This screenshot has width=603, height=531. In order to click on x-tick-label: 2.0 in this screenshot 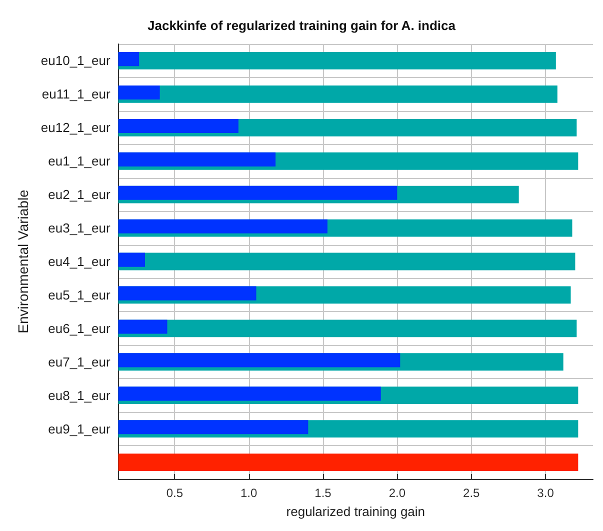, I will do `click(397, 493)`.